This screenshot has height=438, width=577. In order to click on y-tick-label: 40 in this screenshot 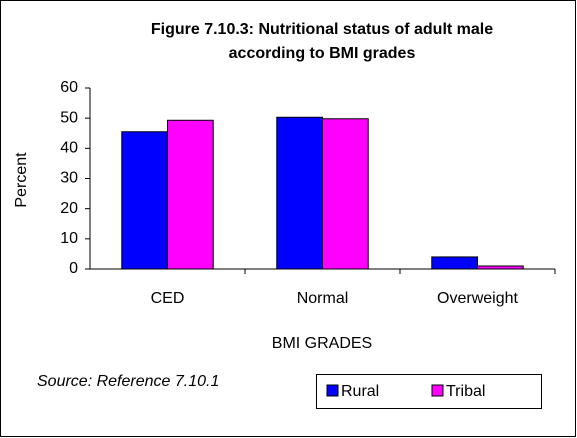, I will do `click(69, 148)`.